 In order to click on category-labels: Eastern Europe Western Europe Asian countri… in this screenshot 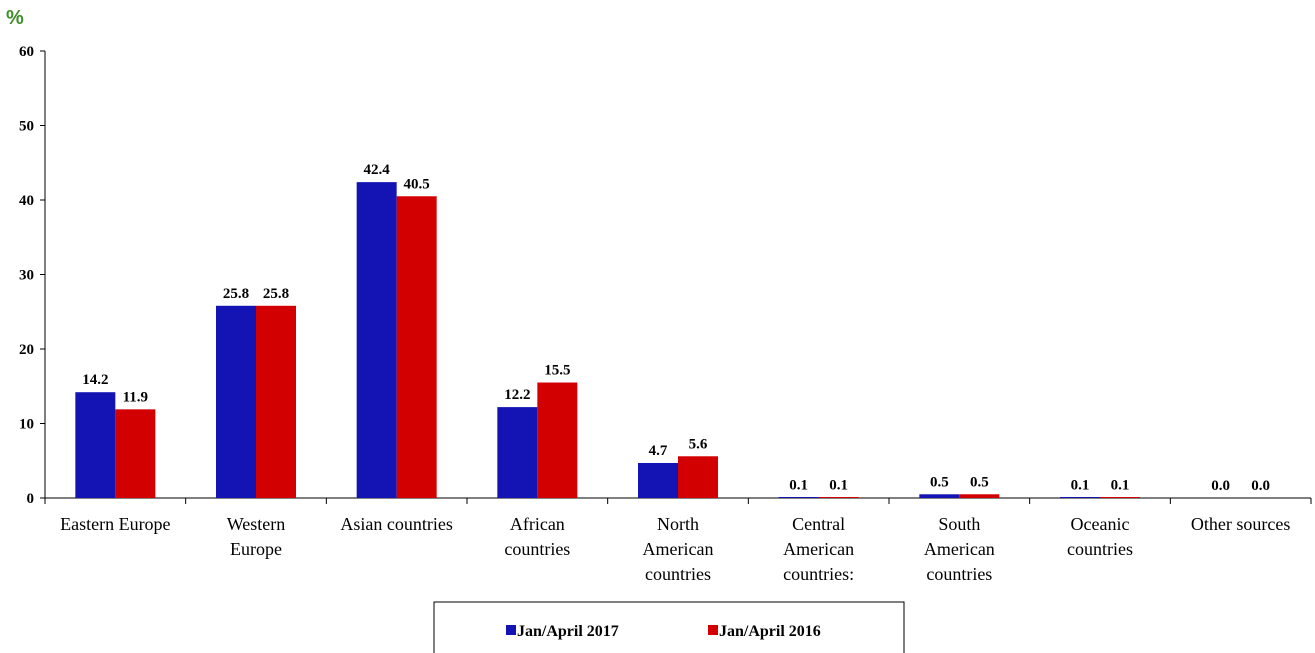, I will do `click(675, 549)`.